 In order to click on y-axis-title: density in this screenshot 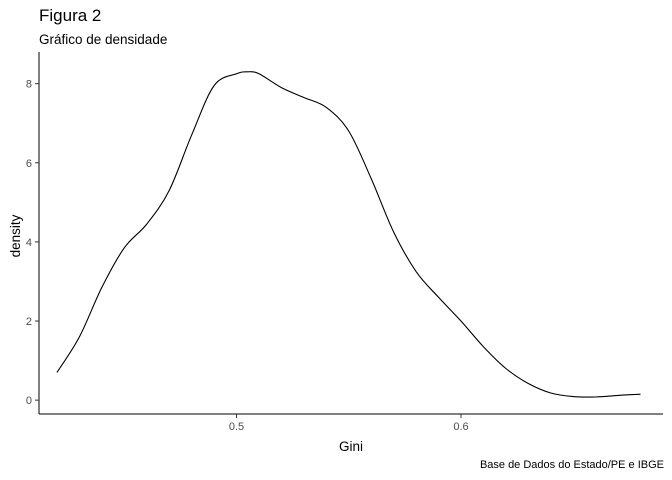, I will do `click(15, 235)`.